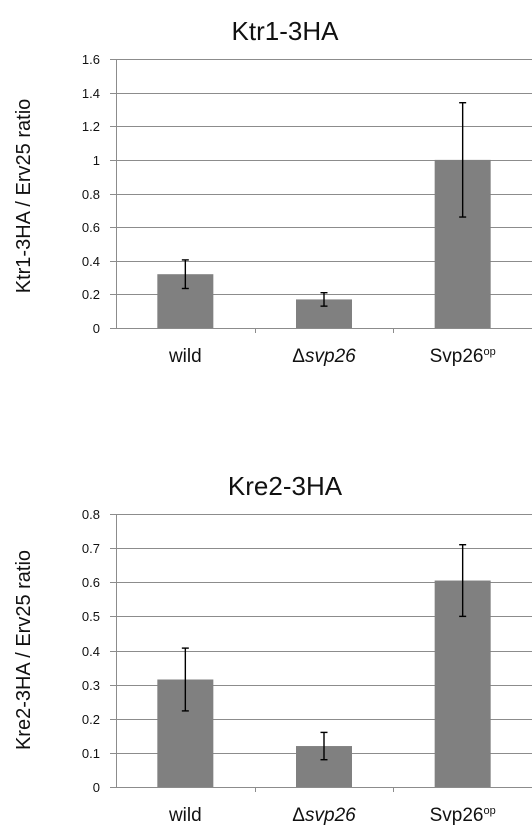 The width and height of the screenshot is (532, 829). I want to click on bars, so click(324, 243).